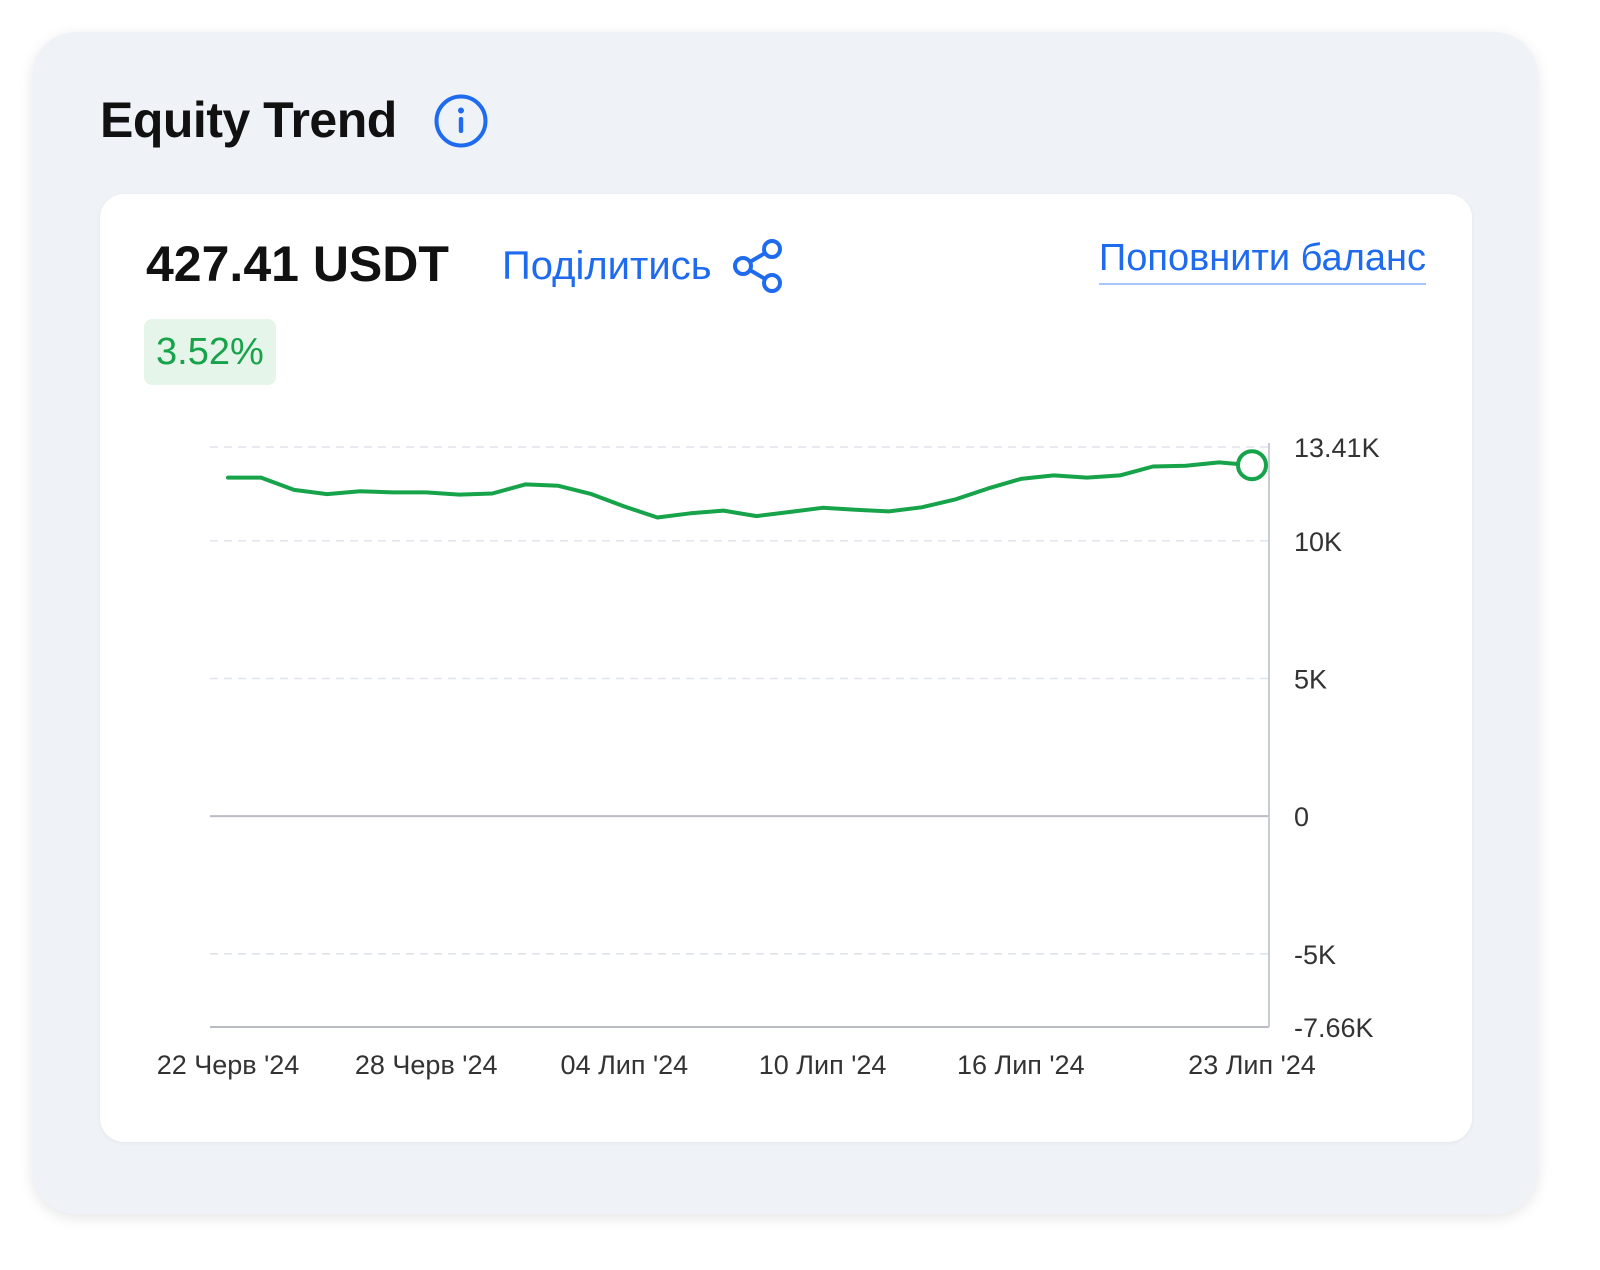  I want to click on widget-title: Equity Trend, so click(248, 120).